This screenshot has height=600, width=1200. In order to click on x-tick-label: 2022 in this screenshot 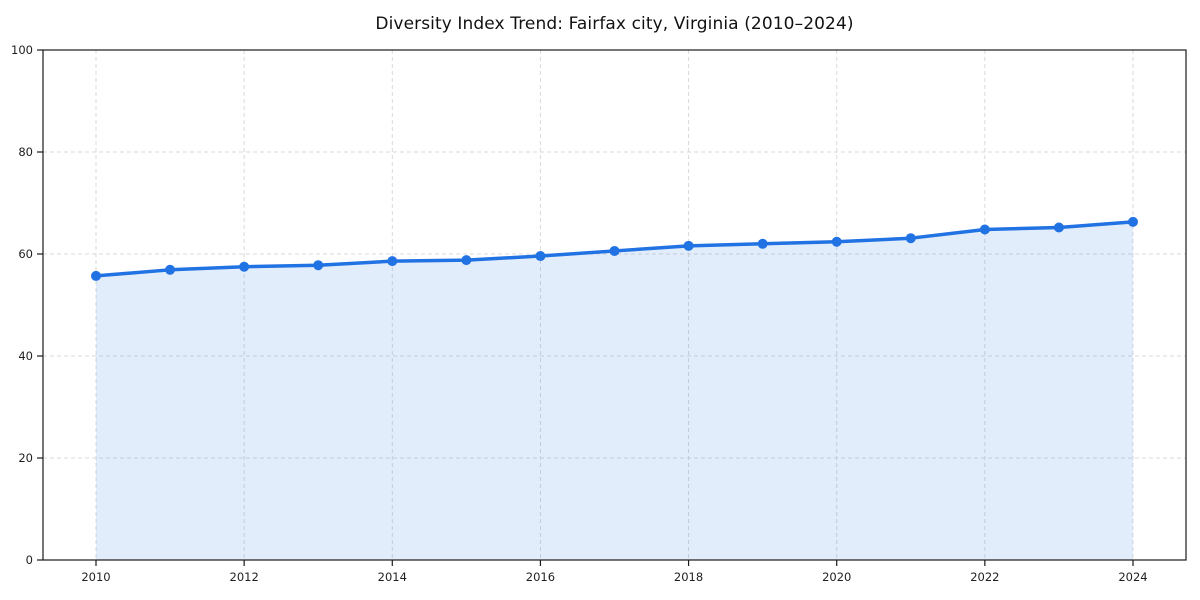, I will do `click(984, 577)`.